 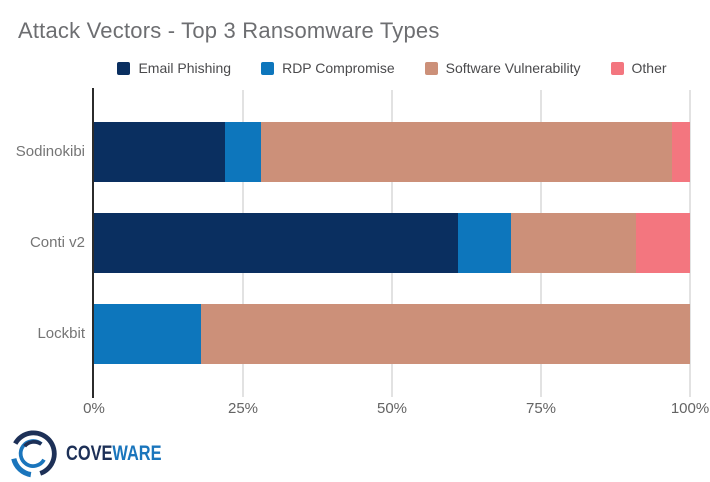 I want to click on chart-title: Attack Vectors - Top 3 Ransomware Types, so click(x=229, y=30).